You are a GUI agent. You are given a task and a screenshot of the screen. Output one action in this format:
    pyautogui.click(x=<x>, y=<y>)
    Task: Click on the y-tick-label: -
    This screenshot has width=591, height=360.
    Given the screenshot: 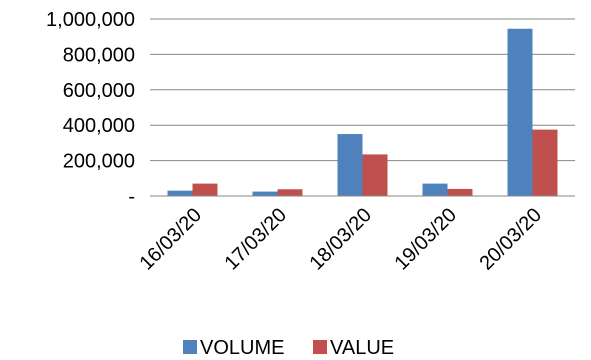 What is the action you would take?
    pyautogui.click(x=131, y=197)
    